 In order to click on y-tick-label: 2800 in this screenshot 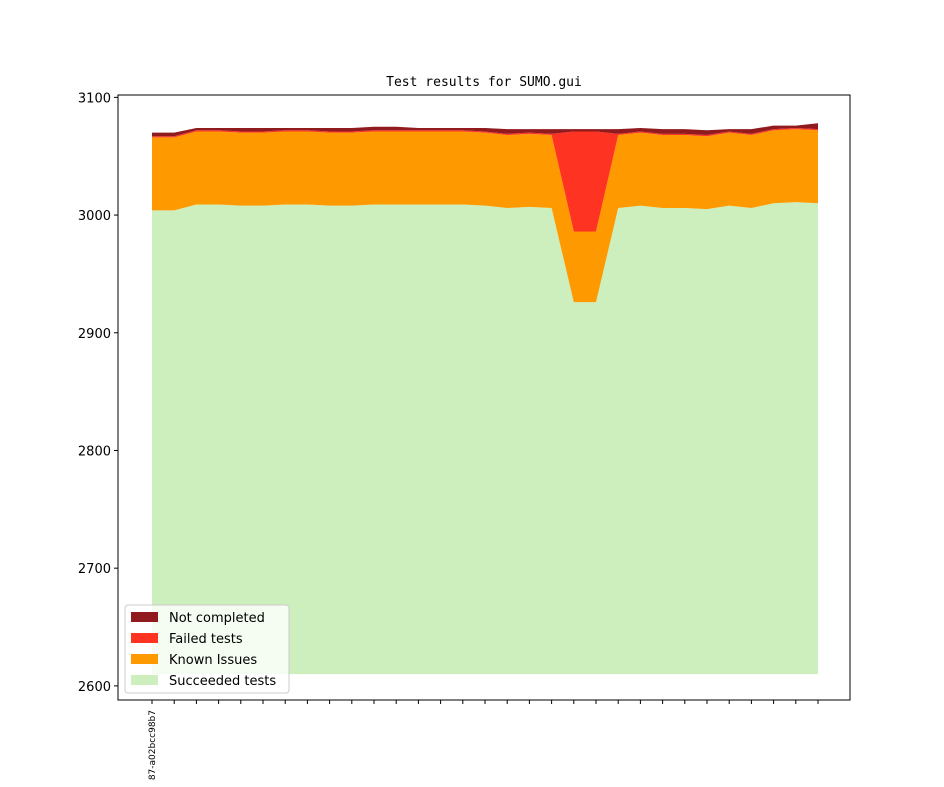, I will do `click(94, 451)`.